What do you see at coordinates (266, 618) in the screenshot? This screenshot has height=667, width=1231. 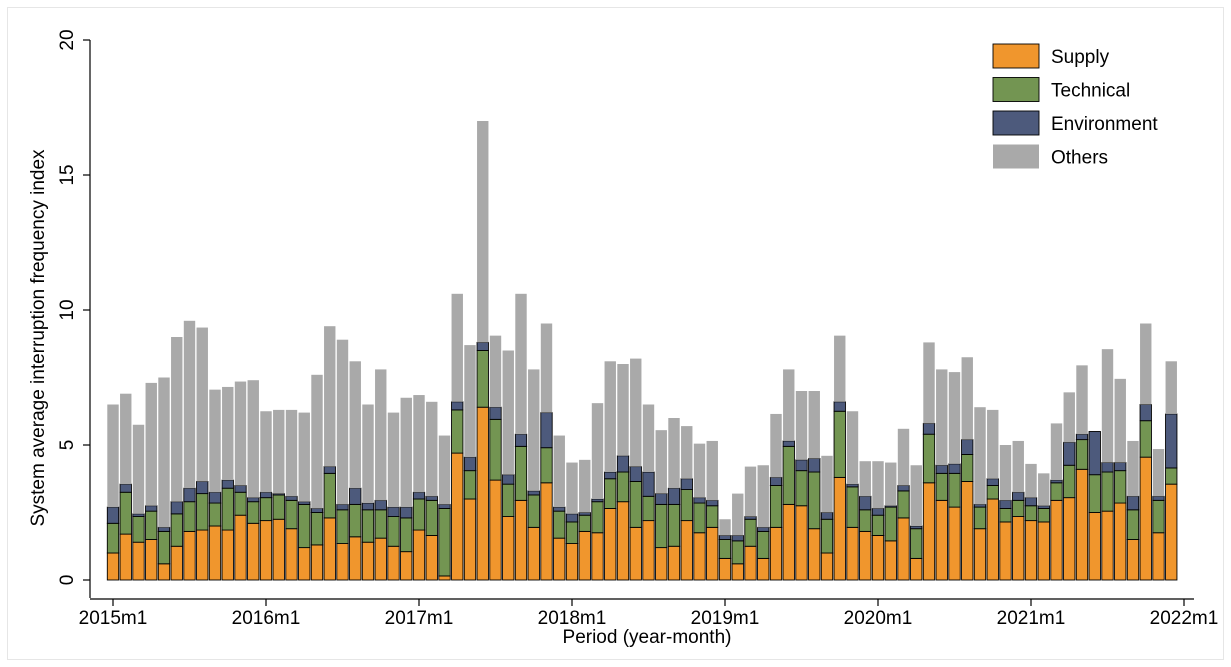 I see `x-tick-label-2016m1: 2016m1` at bounding box center [266, 618].